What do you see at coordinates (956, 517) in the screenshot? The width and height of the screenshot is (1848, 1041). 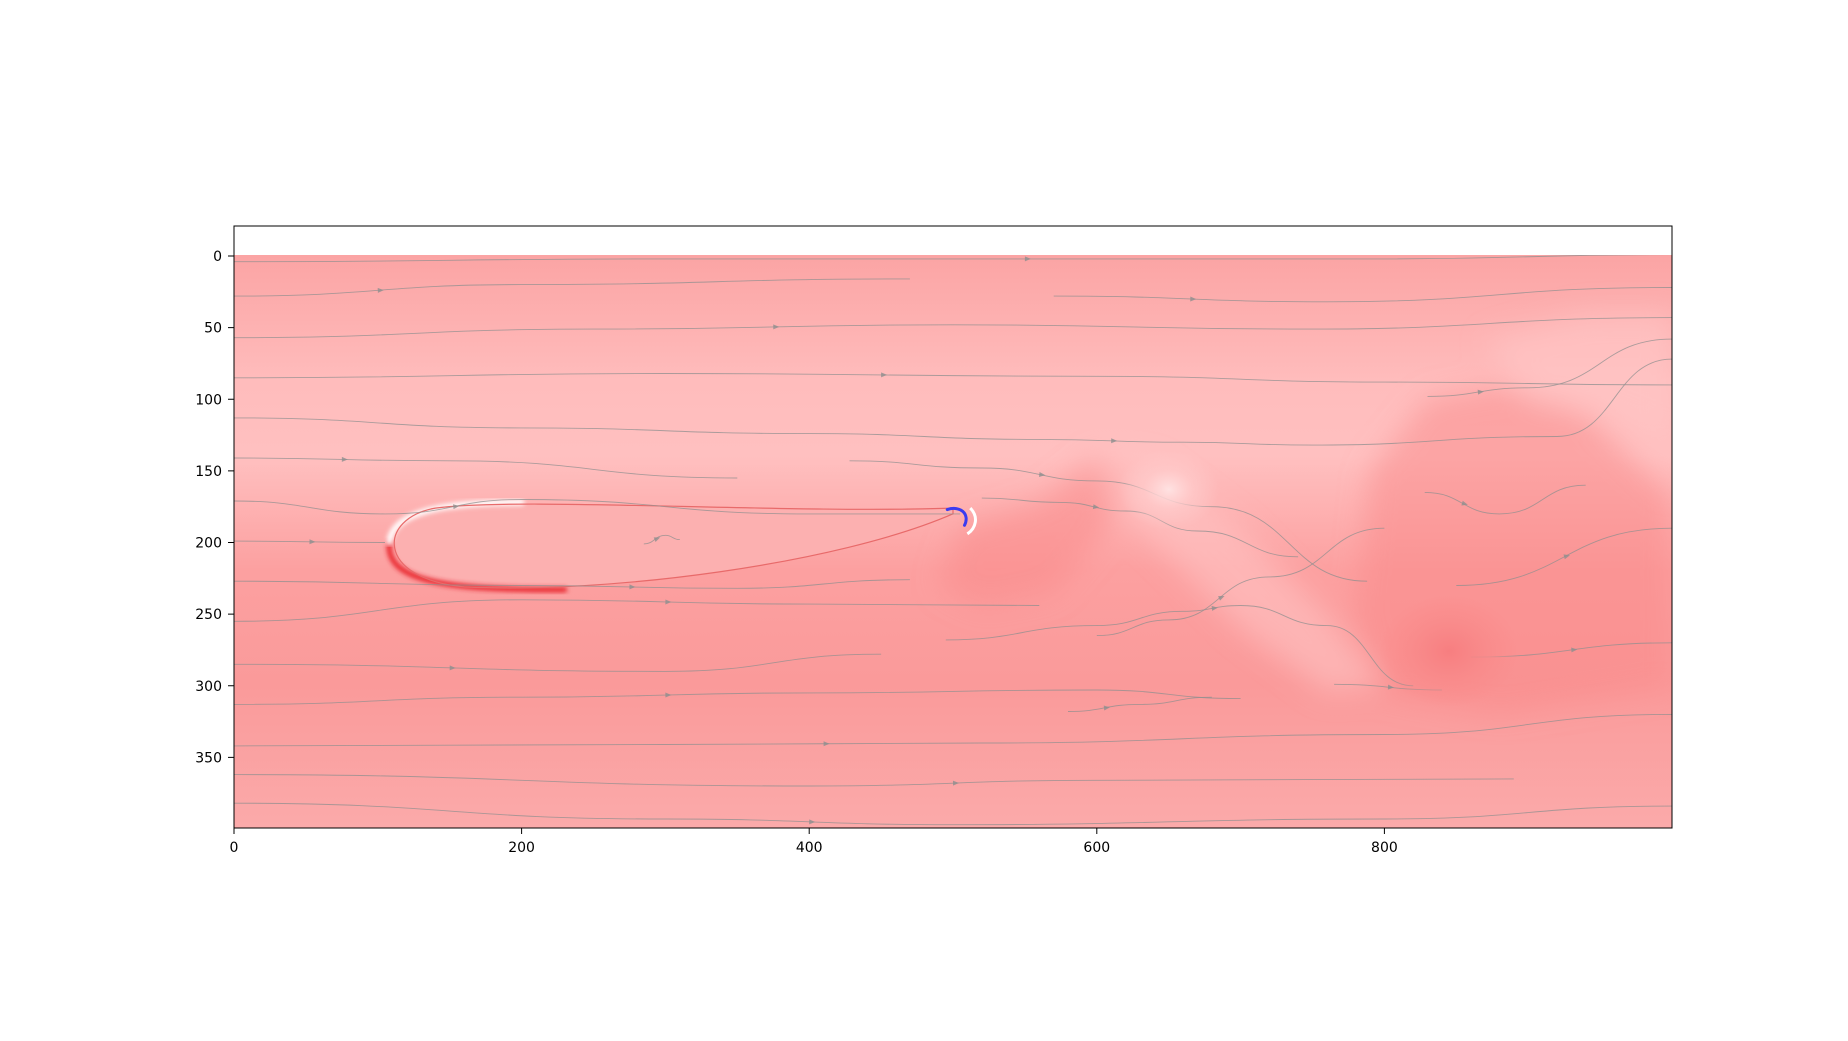 I see `body-tip-negative` at bounding box center [956, 517].